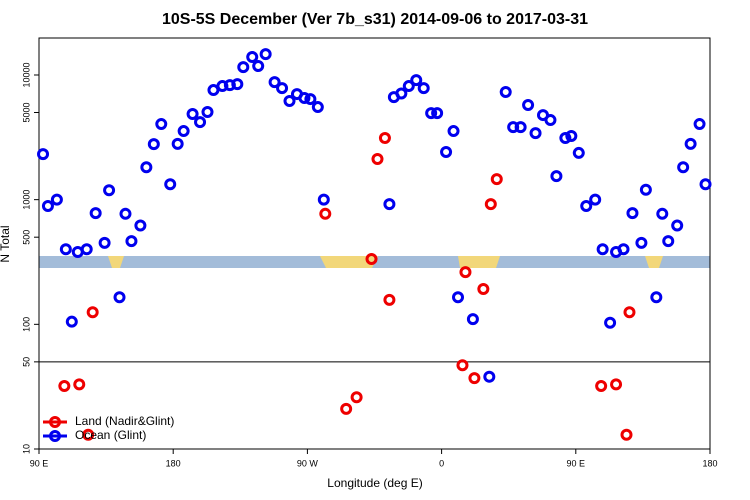 This screenshot has height=500, width=750. Describe the element at coordinates (124, 421) in the screenshot. I see `legend-label: Land (Nadir&Glint)` at that location.